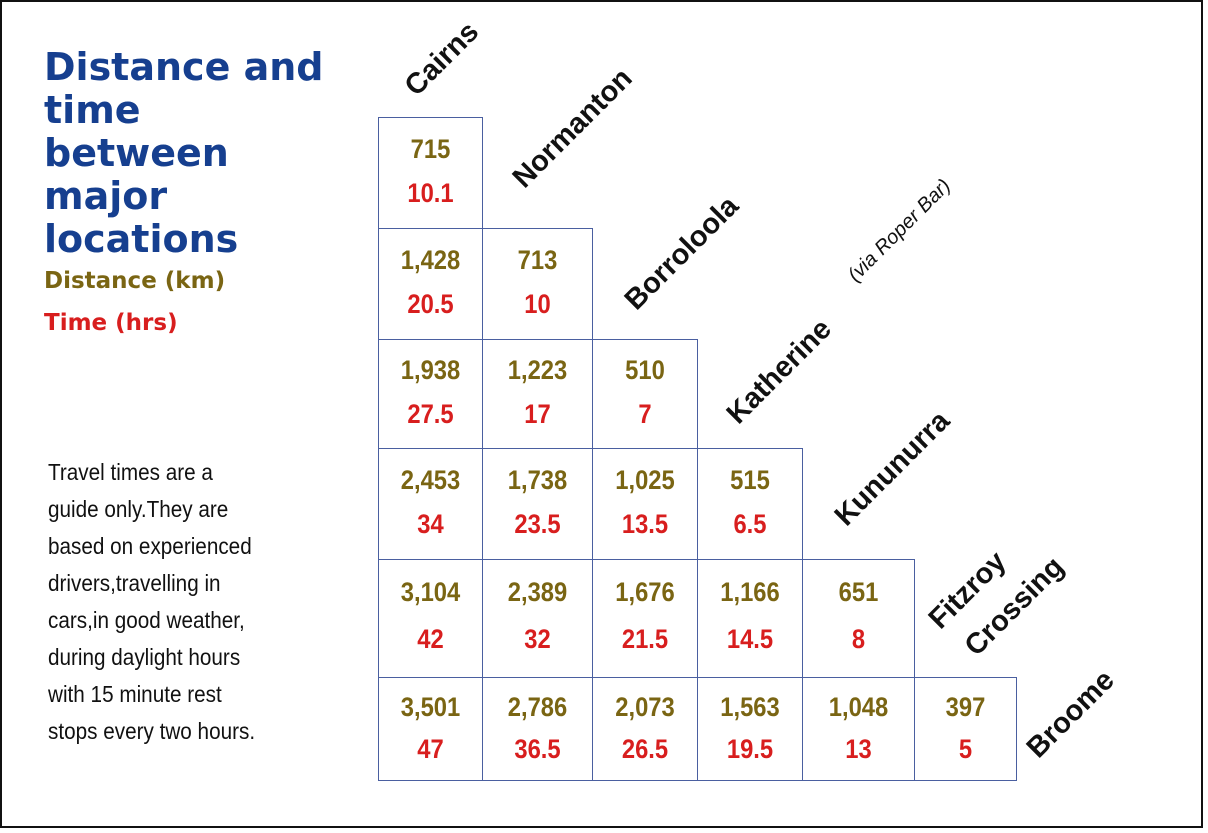 This screenshot has width=1208, height=833. What do you see at coordinates (965, 748) in the screenshot?
I see `time-value: 5` at bounding box center [965, 748].